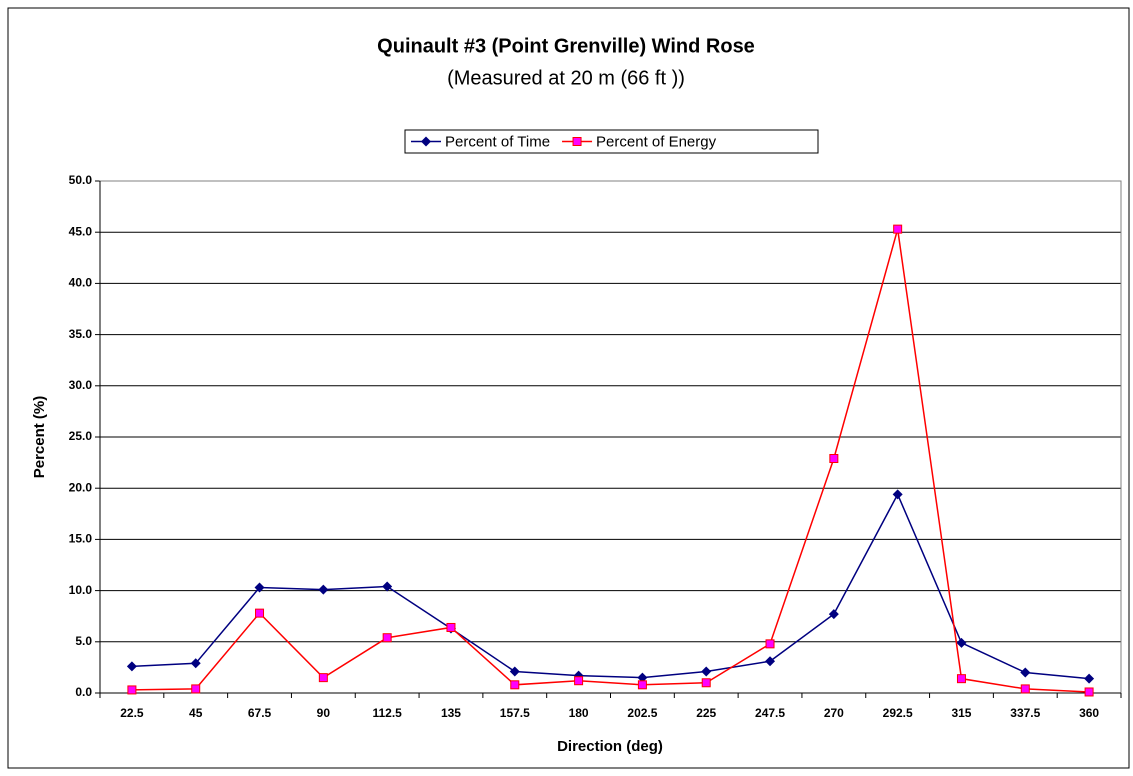  I want to click on y-axis-label: Percent (%), so click(39, 437).